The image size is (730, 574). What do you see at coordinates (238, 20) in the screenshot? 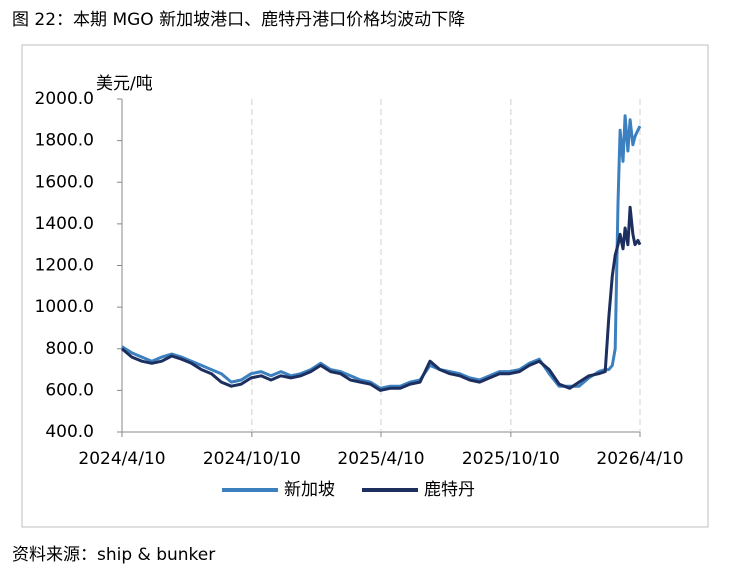
I see `chart-title: 图 22：本期 MGO 新加坡港口、鹿特丹港口价格均波动下降` at bounding box center [238, 20].